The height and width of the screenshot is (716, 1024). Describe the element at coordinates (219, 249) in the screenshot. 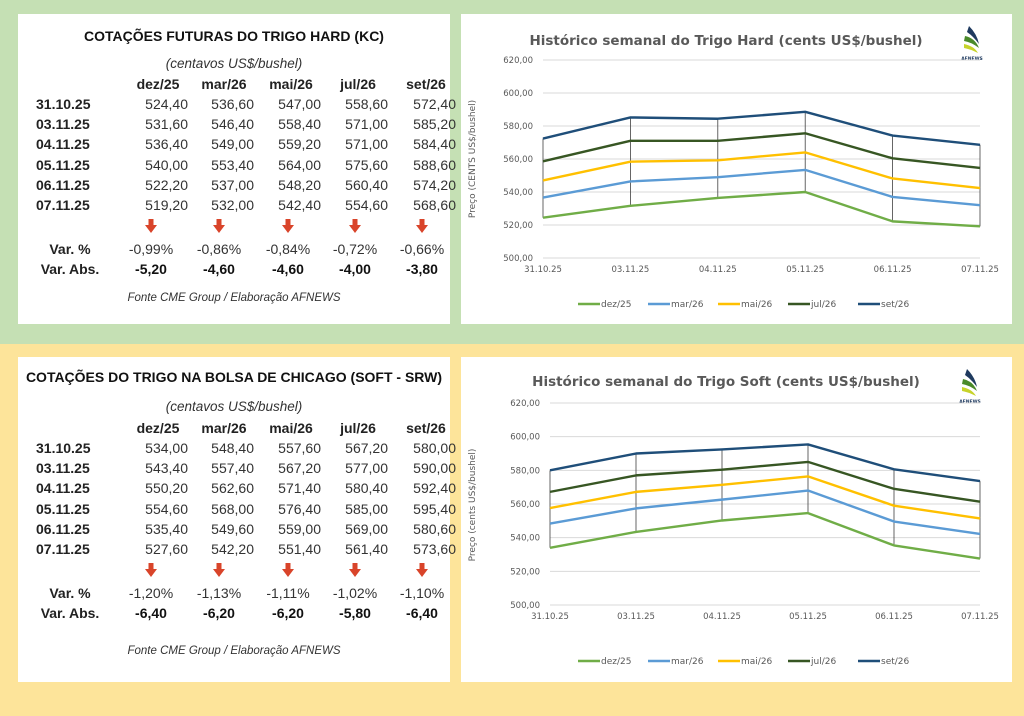

I see `variation-percent-cell: -0,86%` at that location.